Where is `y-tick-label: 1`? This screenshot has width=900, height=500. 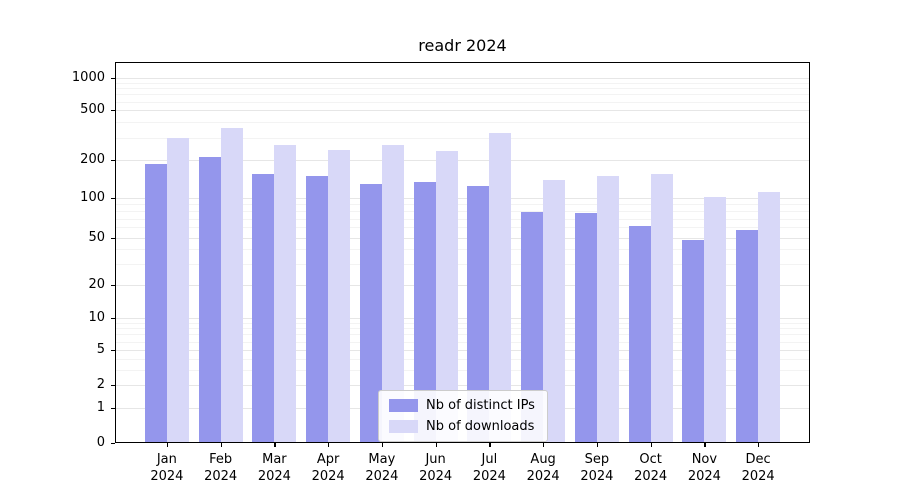 y-tick-label: 1 is located at coordinates (100, 407).